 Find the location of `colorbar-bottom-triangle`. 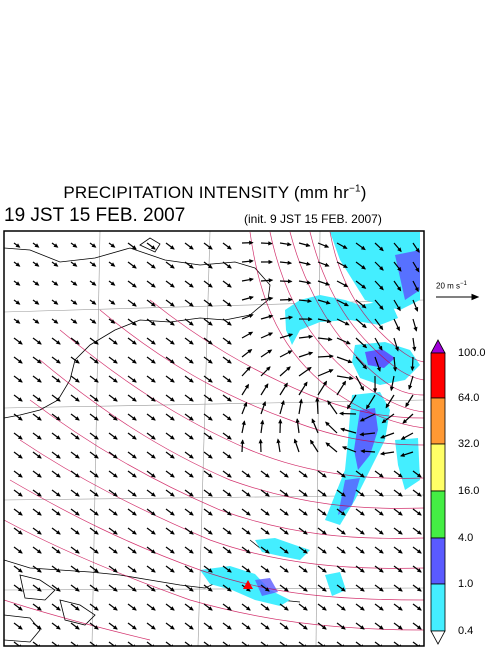

colorbar-bottom-triangle is located at coordinates (438, 637).